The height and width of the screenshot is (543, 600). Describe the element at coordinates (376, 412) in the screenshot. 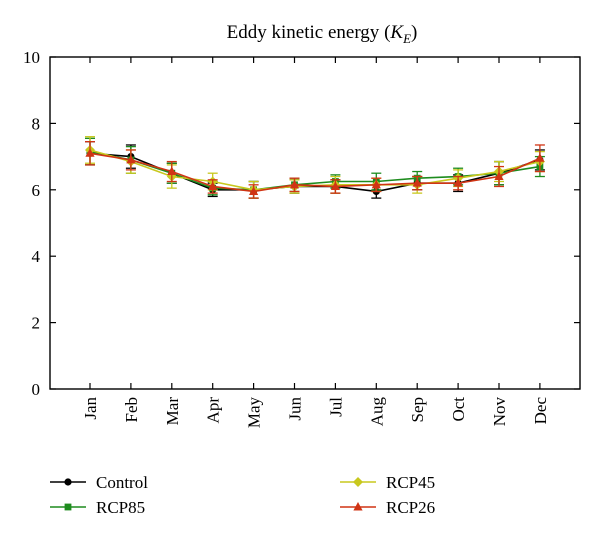

I see `x-tick-label: Aug` at that location.